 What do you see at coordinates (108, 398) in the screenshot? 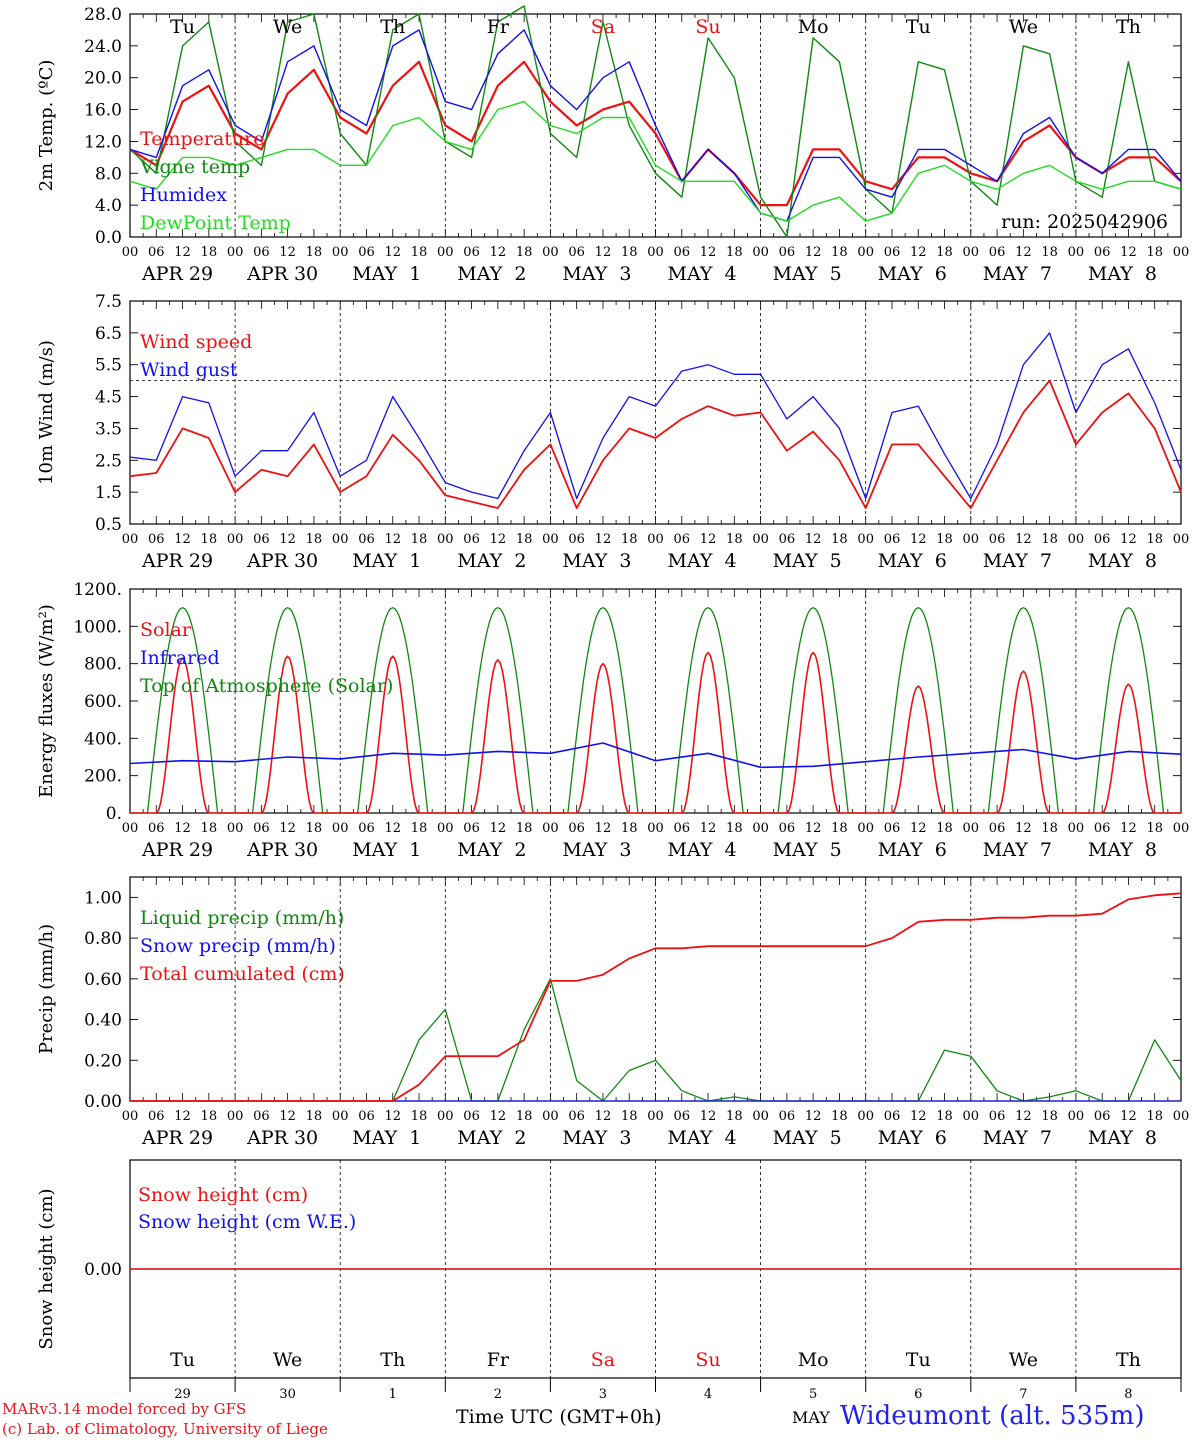
I see `wind-tick-label: 4.5` at bounding box center [108, 398].